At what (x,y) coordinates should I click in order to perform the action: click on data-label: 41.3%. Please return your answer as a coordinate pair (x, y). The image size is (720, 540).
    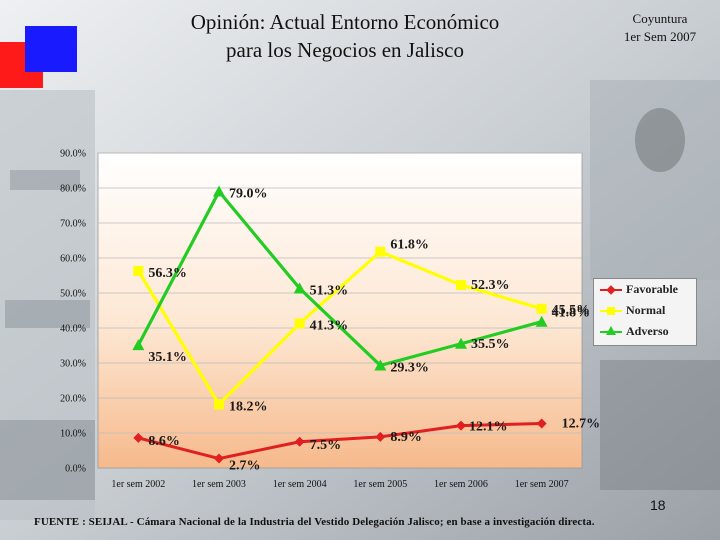
    Looking at the image, I should click on (329, 325).